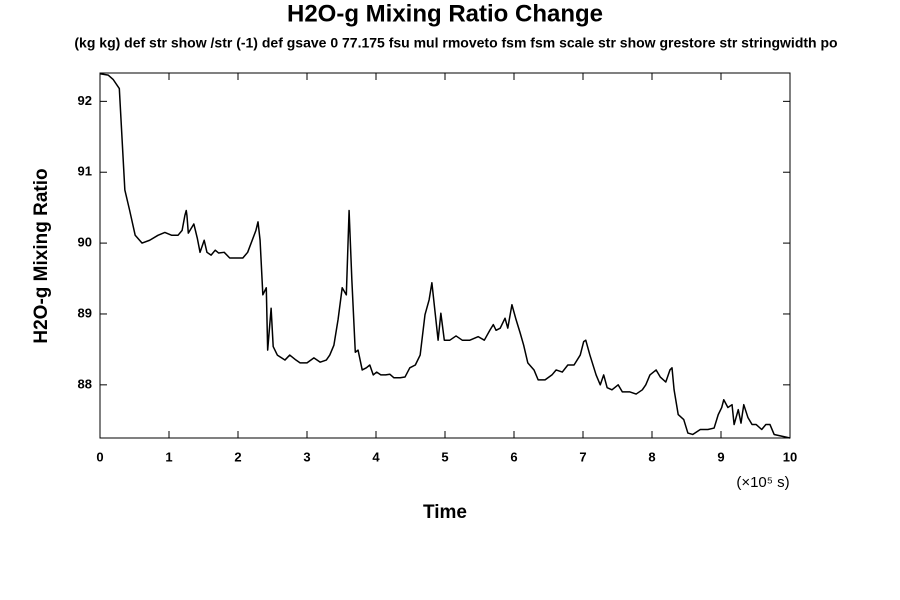 This screenshot has height=600, width=900. What do you see at coordinates (445, 13) in the screenshot?
I see `chart-title: H2O-g Mixing Ratio Change` at bounding box center [445, 13].